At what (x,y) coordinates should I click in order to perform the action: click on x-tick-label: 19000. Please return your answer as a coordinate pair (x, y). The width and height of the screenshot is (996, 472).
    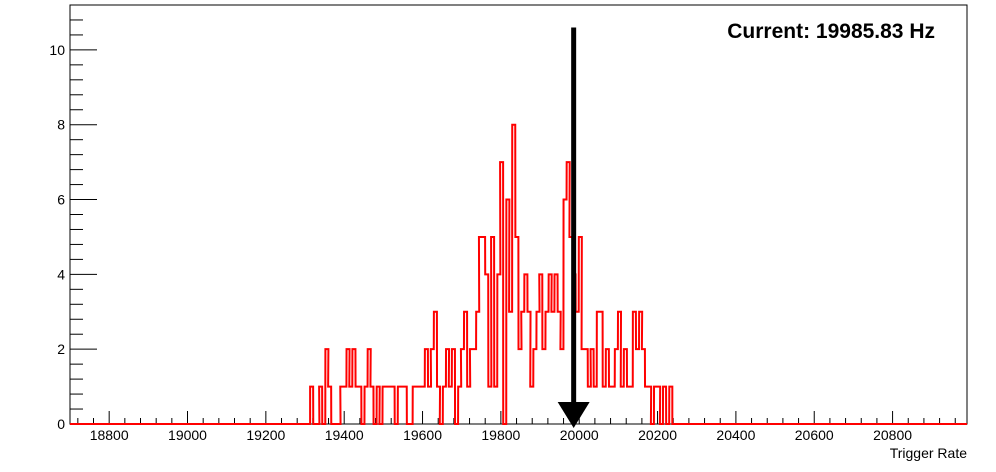
    Looking at the image, I should click on (187, 435).